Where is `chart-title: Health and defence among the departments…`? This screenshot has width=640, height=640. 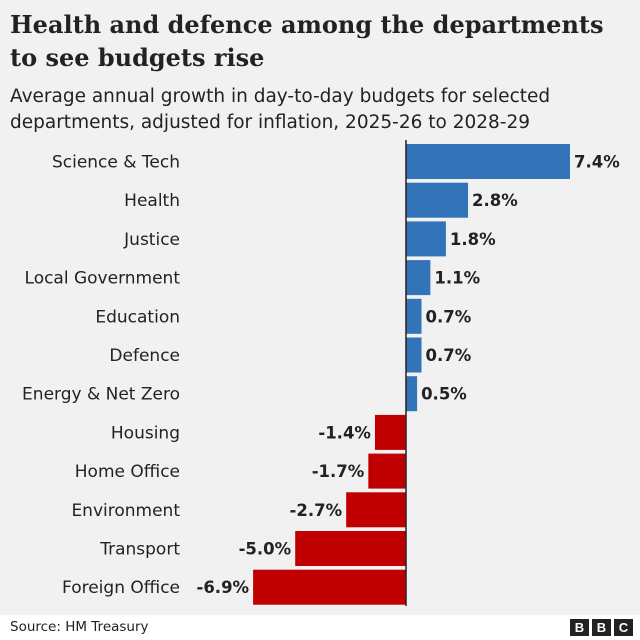 chart-title: Health and defence among the departments… is located at coordinates (307, 41).